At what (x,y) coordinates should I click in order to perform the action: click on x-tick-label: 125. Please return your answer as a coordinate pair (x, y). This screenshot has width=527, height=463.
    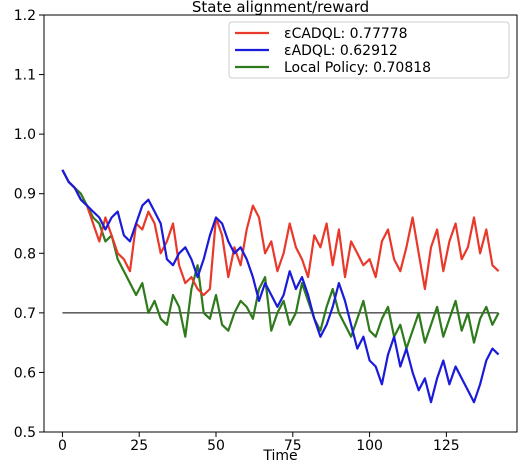
    Looking at the image, I should click on (446, 446).